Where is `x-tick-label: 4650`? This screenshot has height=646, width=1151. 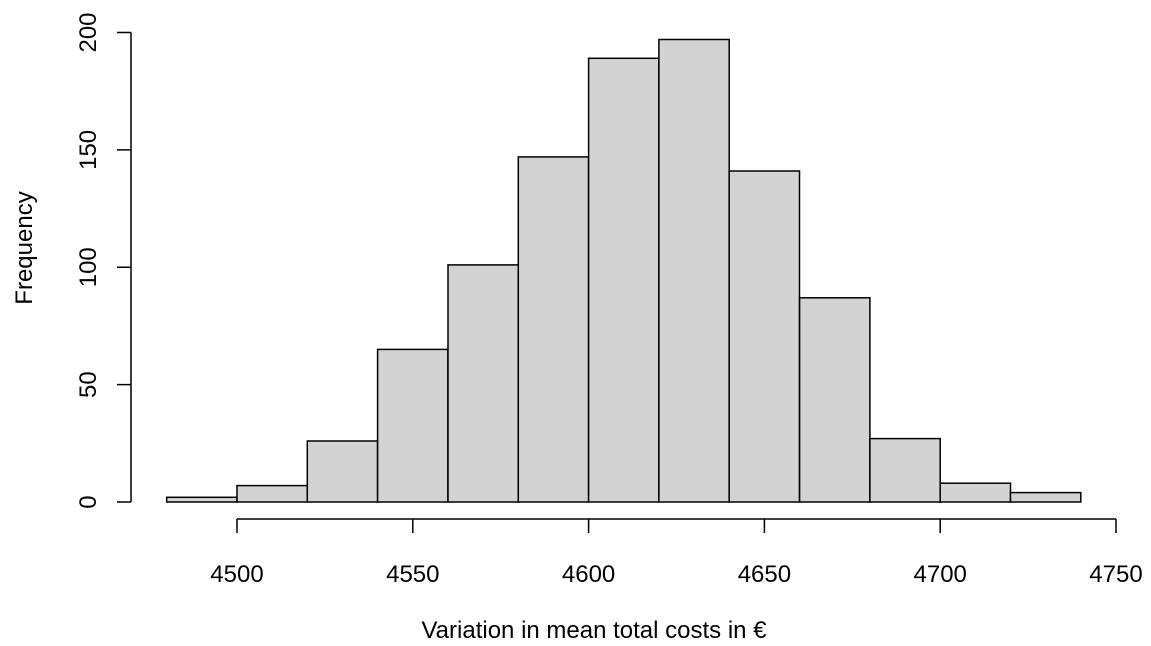
x-tick-label: 4650 is located at coordinates (764, 574).